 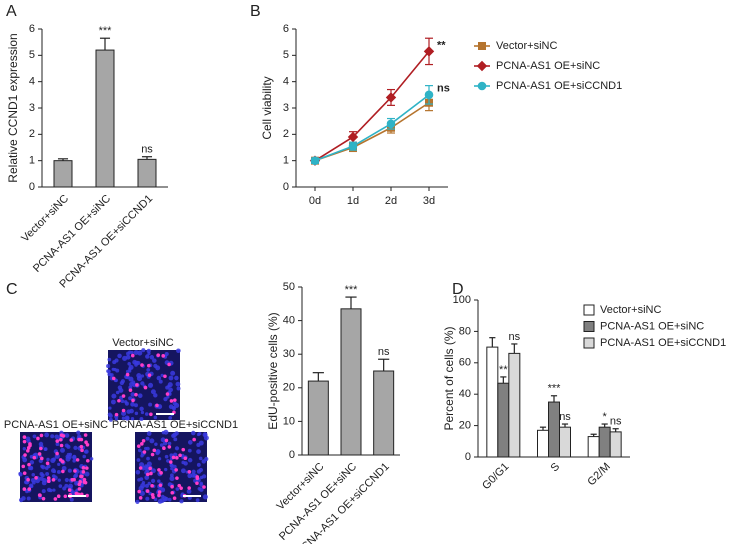 I want to click on panel-letter: A, so click(x=11, y=11).